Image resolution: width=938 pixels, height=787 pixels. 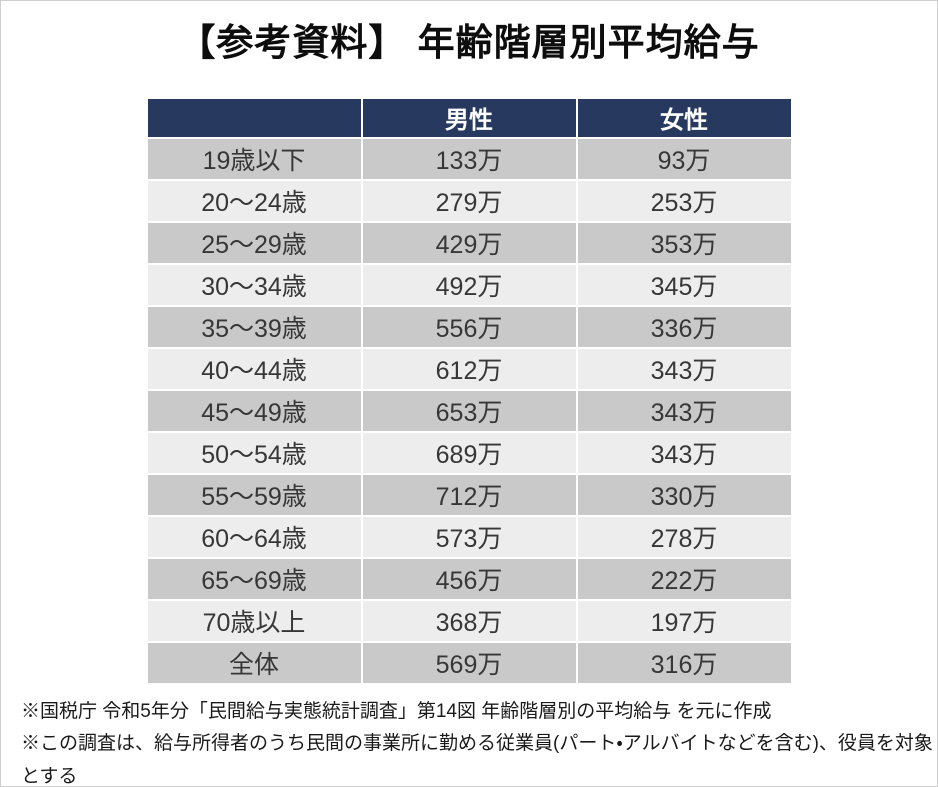 What do you see at coordinates (254, 620) in the screenshot?
I see `age-cell: 70歳以上` at bounding box center [254, 620].